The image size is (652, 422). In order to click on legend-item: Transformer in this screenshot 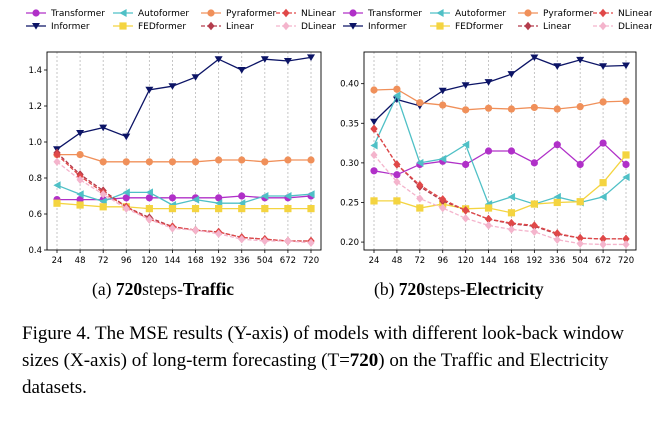, I will do `click(65, 14)`.